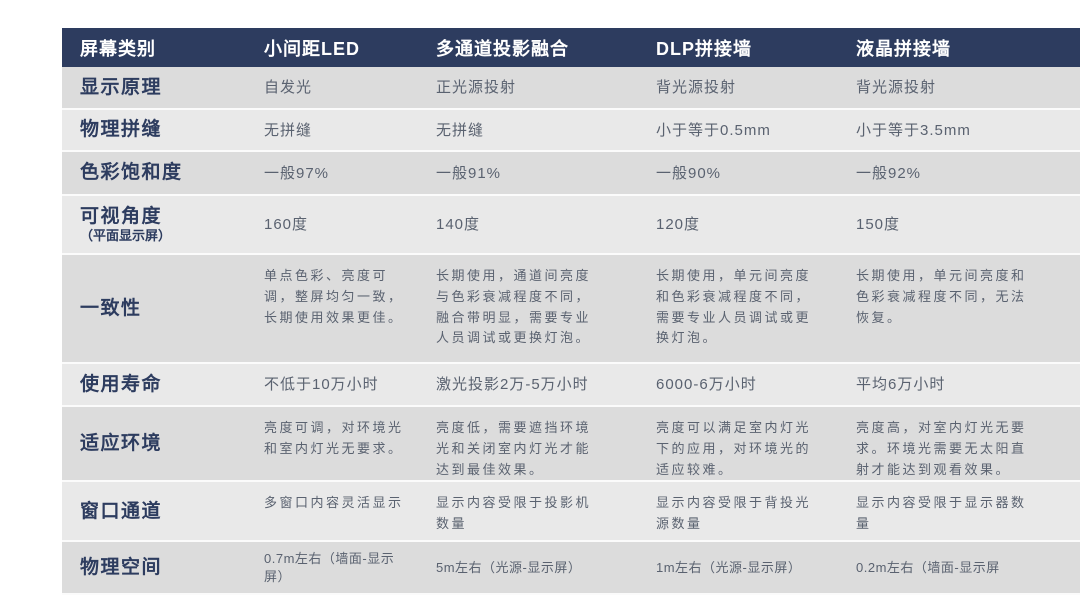 This screenshot has width=1080, height=608. I want to click on value-cell: 120度, so click(678, 224).